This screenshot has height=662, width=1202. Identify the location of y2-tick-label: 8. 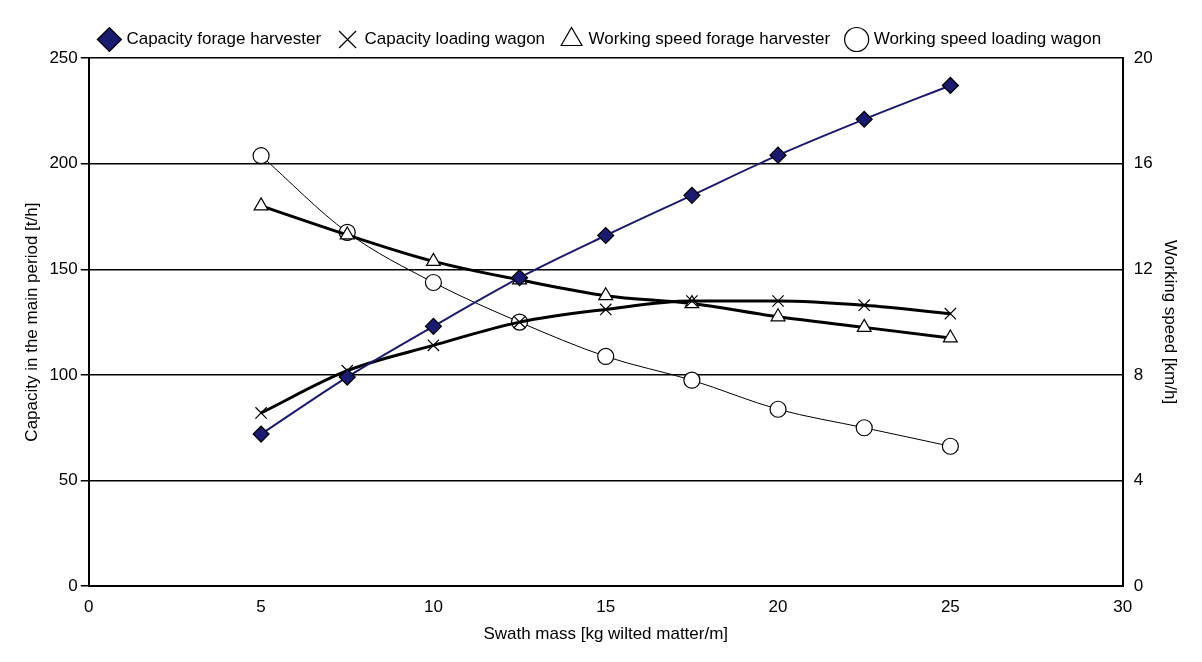
(1138, 374).